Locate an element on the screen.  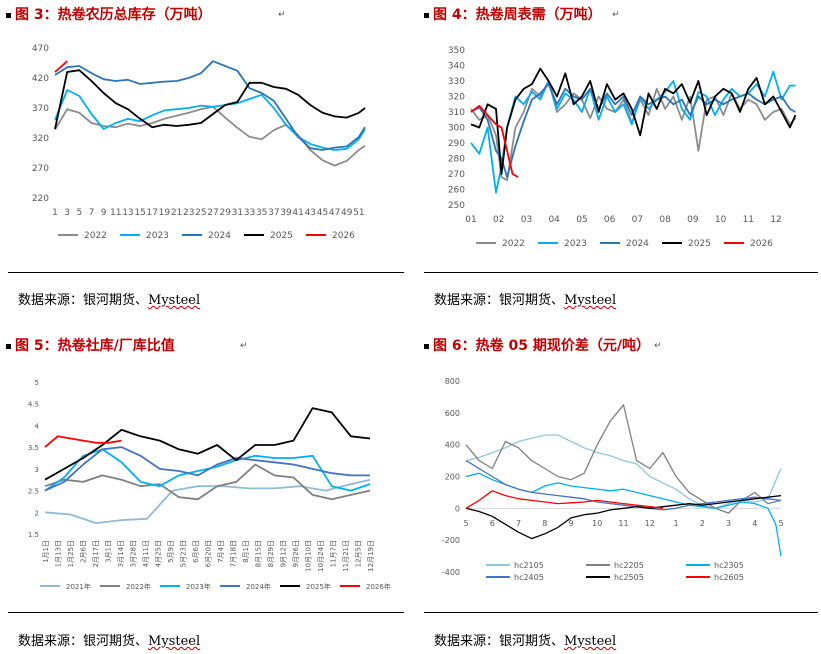
y-tick-label: 270 is located at coordinates (40, 169).